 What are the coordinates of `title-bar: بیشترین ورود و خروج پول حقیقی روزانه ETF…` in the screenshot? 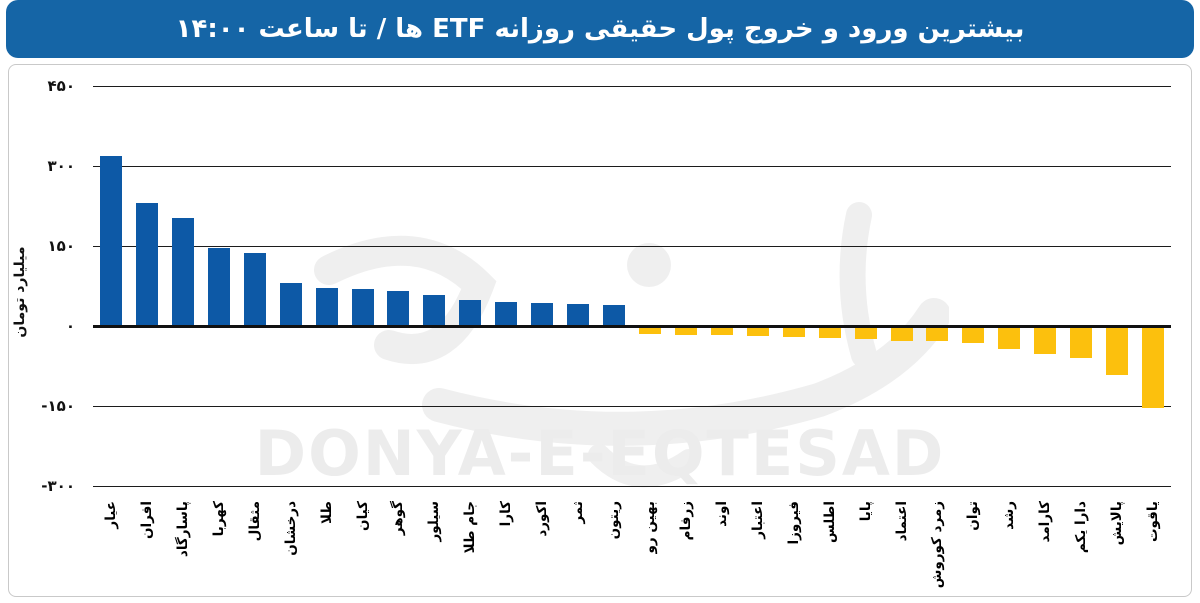 It's located at (600, 29).